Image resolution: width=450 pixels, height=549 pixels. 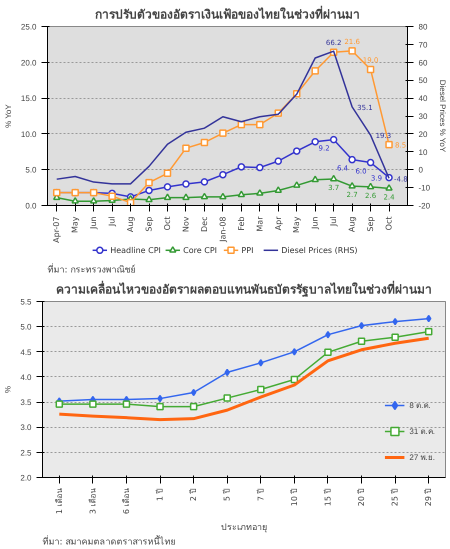 I want to click on x-tick-label: Dec, so click(x=204, y=224).